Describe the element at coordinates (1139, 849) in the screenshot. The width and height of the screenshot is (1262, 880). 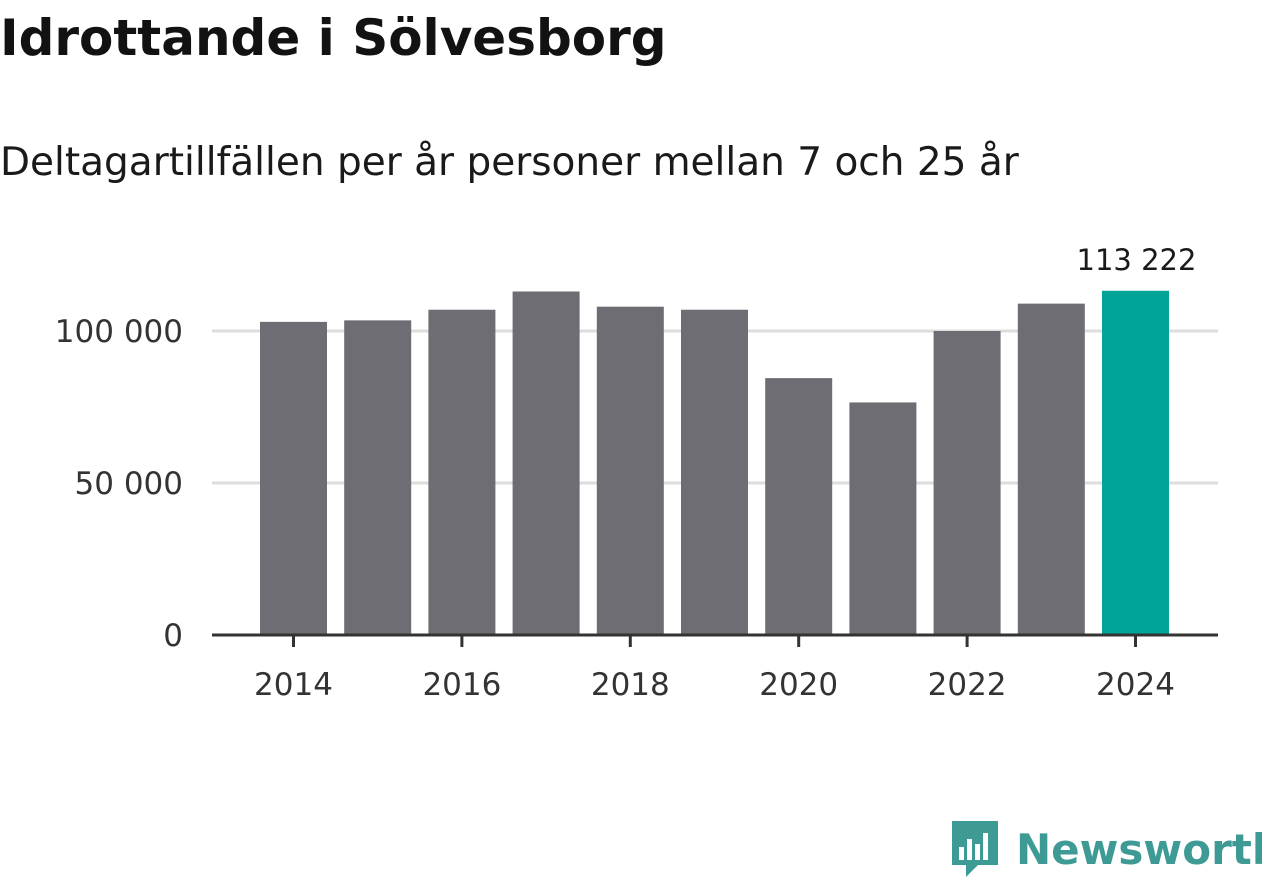
I see `brand-name: Newsworthy` at that location.